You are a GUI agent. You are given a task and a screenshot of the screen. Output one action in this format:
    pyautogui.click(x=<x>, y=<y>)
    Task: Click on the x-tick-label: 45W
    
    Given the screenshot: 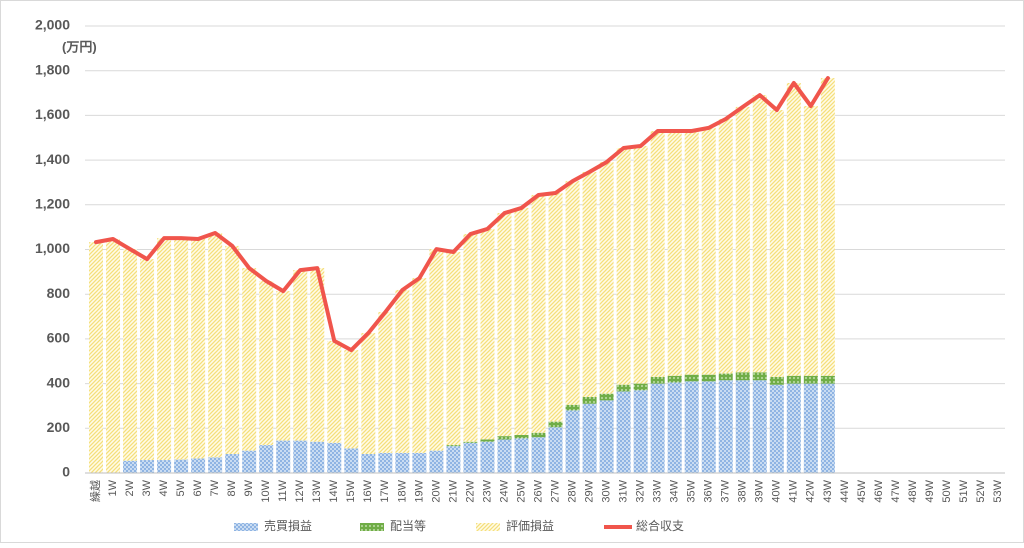 What is the action you would take?
    pyautogui.click(x=862, y=490)
    